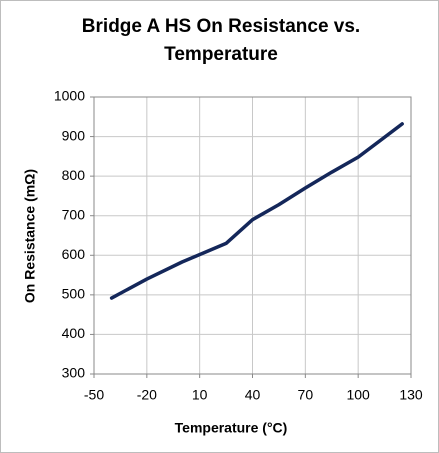 Image resolution: width=439 pixels, height=453 pixels. Describe the element at coordinates (231, 428) in the screenshot. I see `x-axis-label: Temperature (°C)` at that location.